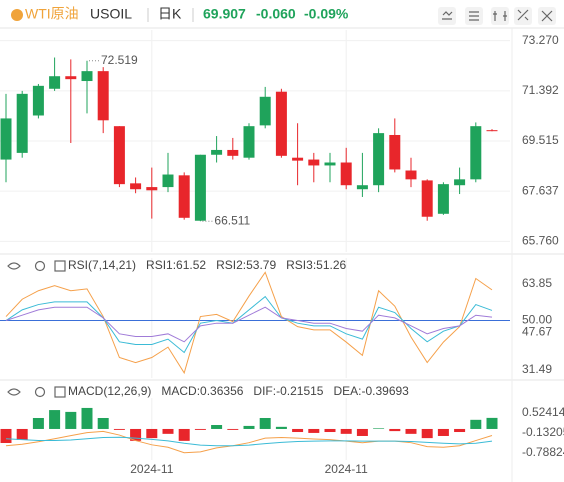 The height and width of the screenshot is (482, 564). I want to click on annotation: 72.519, so click(119, 60).